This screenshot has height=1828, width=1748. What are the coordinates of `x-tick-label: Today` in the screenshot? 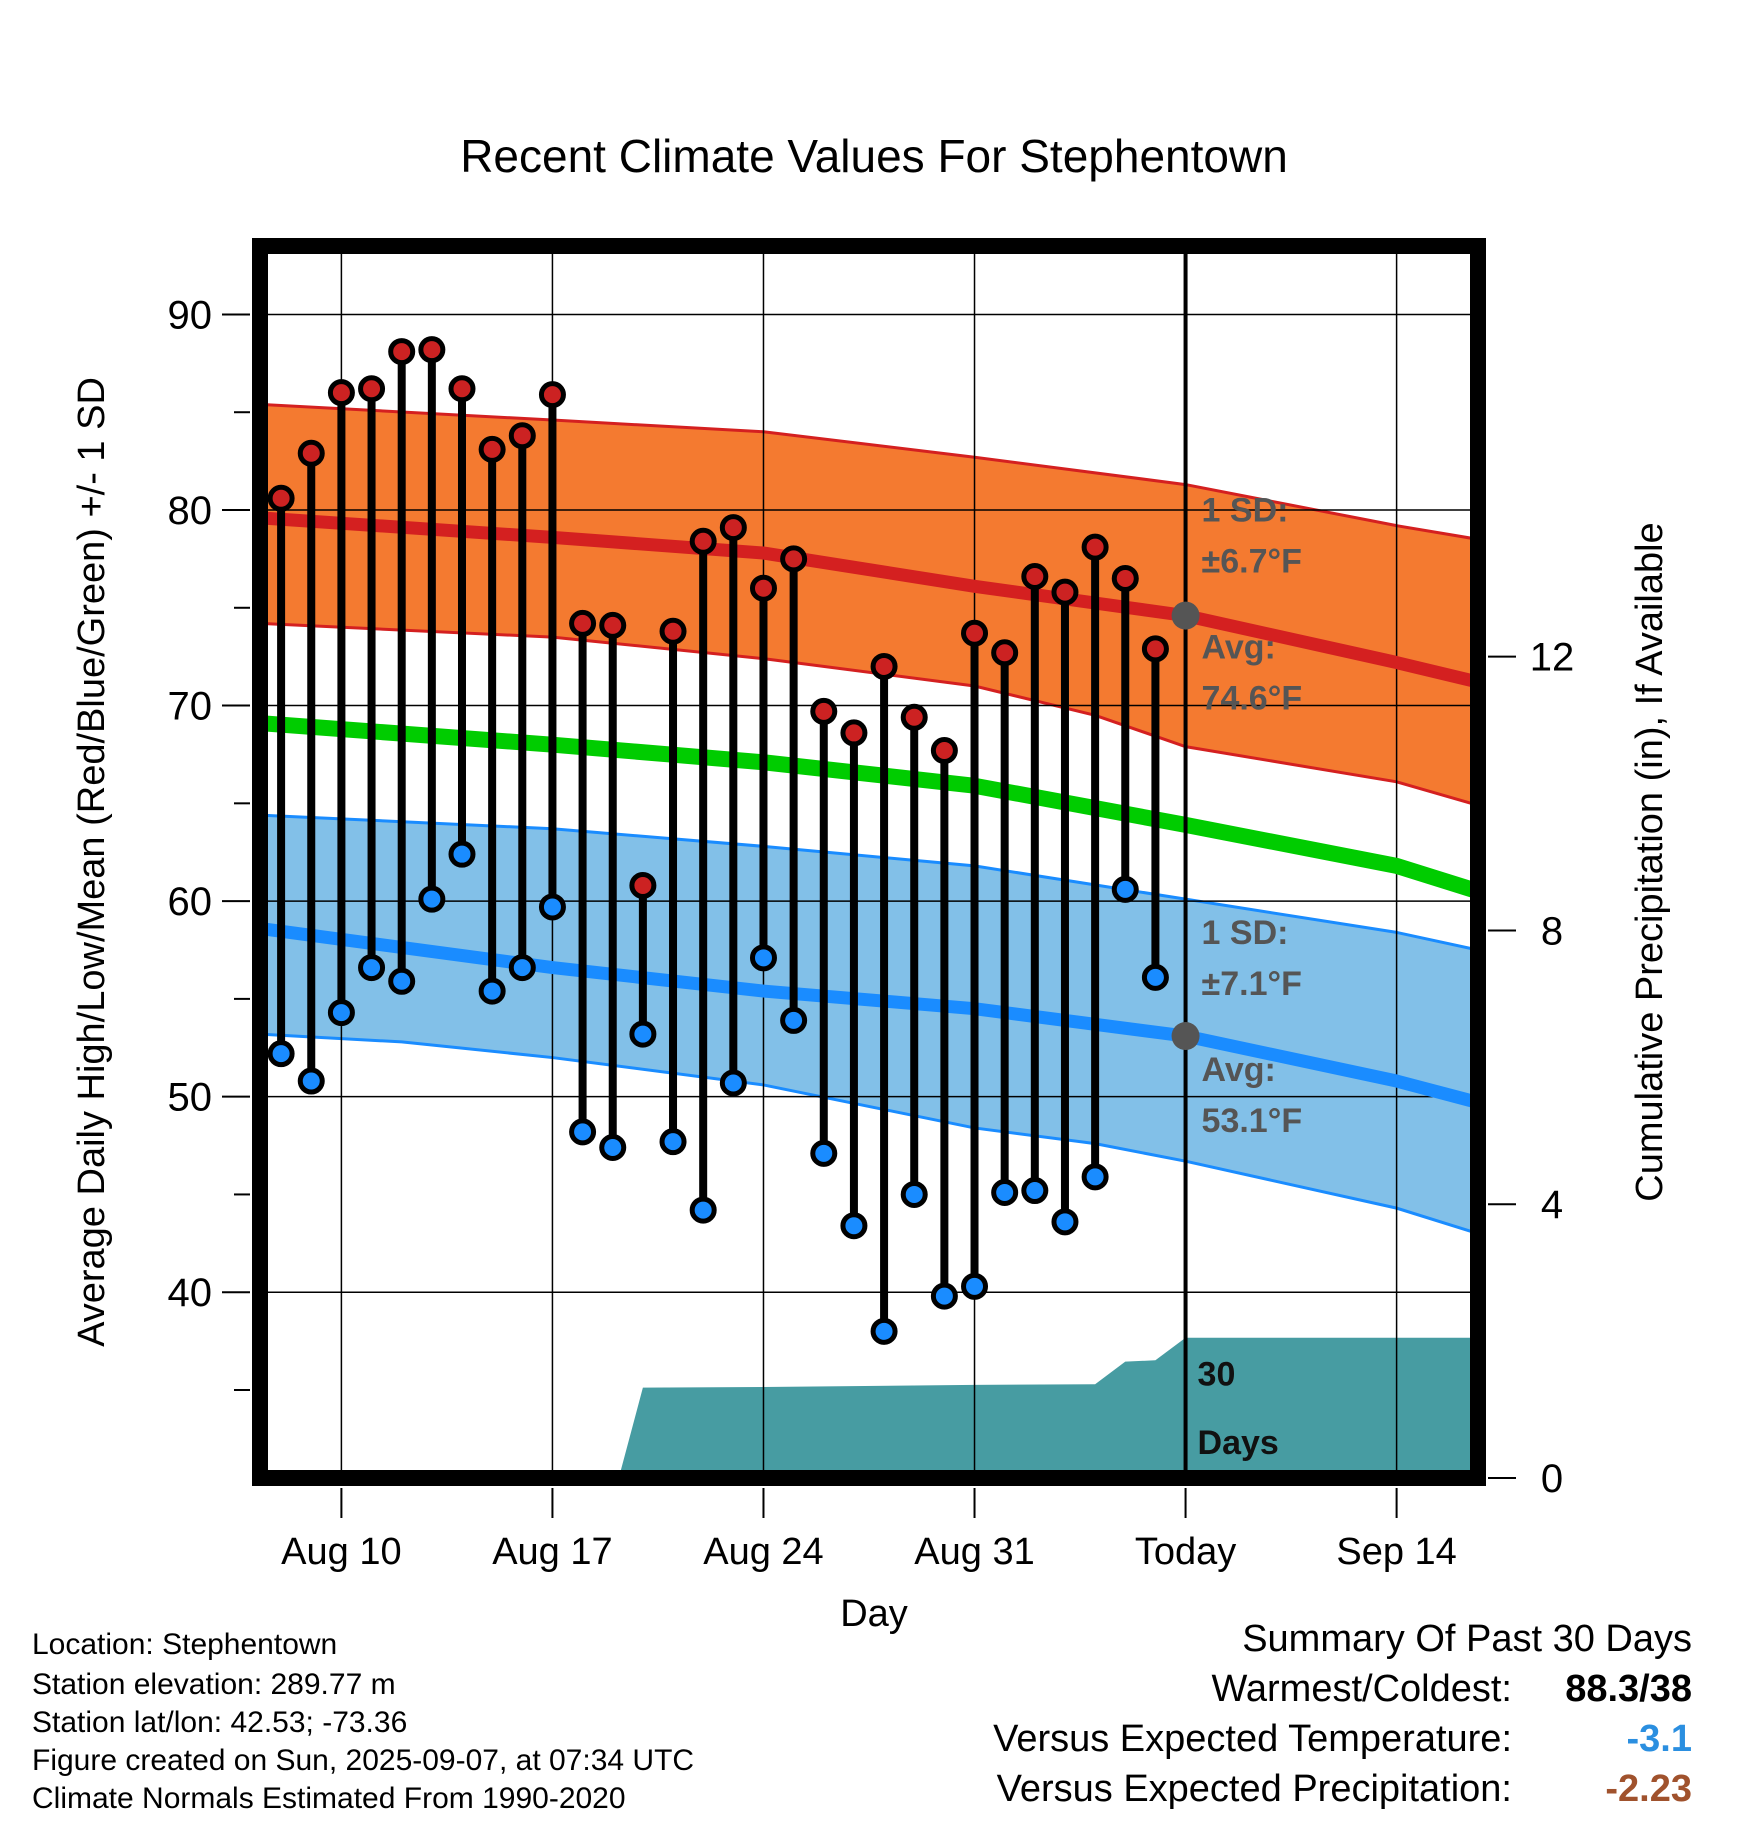 It's located at (1185, 1552).